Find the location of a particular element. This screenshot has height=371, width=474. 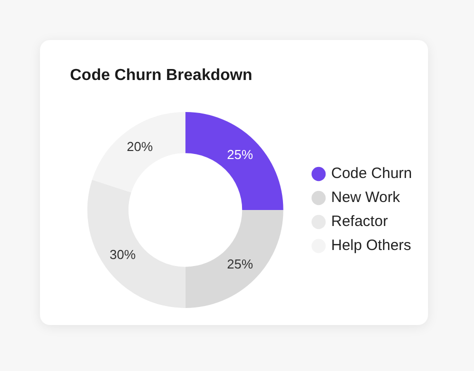

legend-label: Refactor is located at coordinates (359, 221).